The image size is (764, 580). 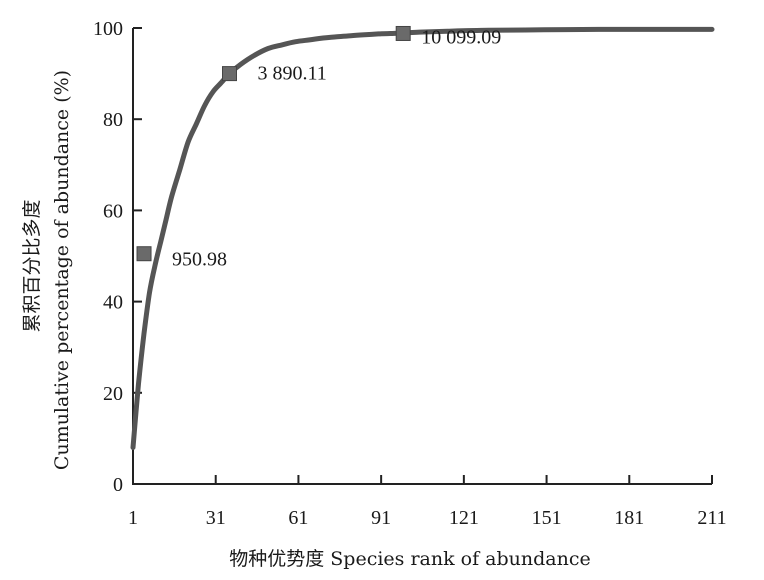 I want to click on y-axis-title-english: Cumulative percentage of abundance (%), so click(x=62, y=270).